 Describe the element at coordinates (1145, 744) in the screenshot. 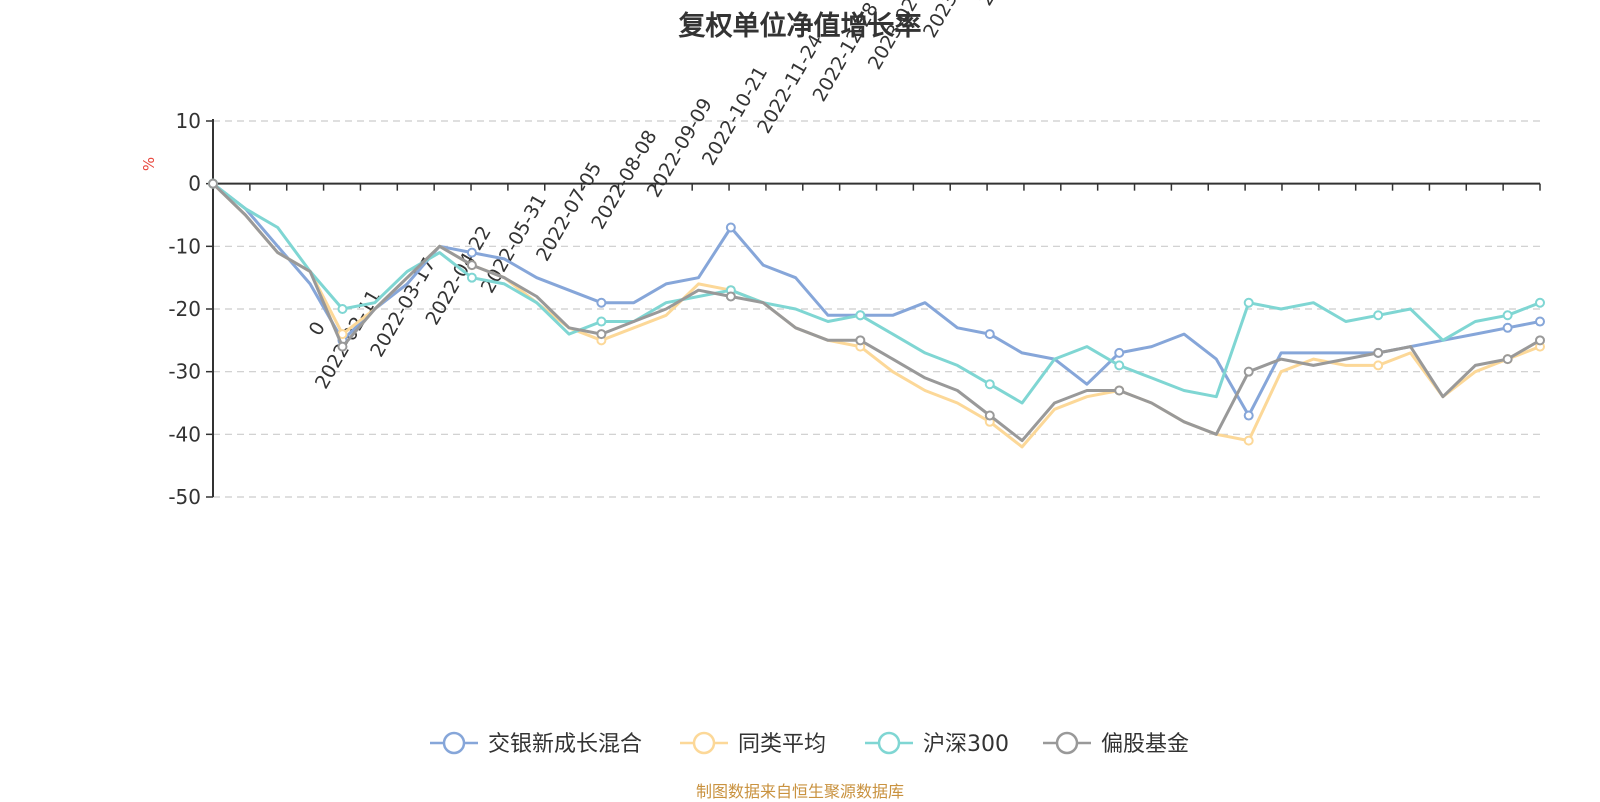

I see `legend-label: 偏股基金` at that location.